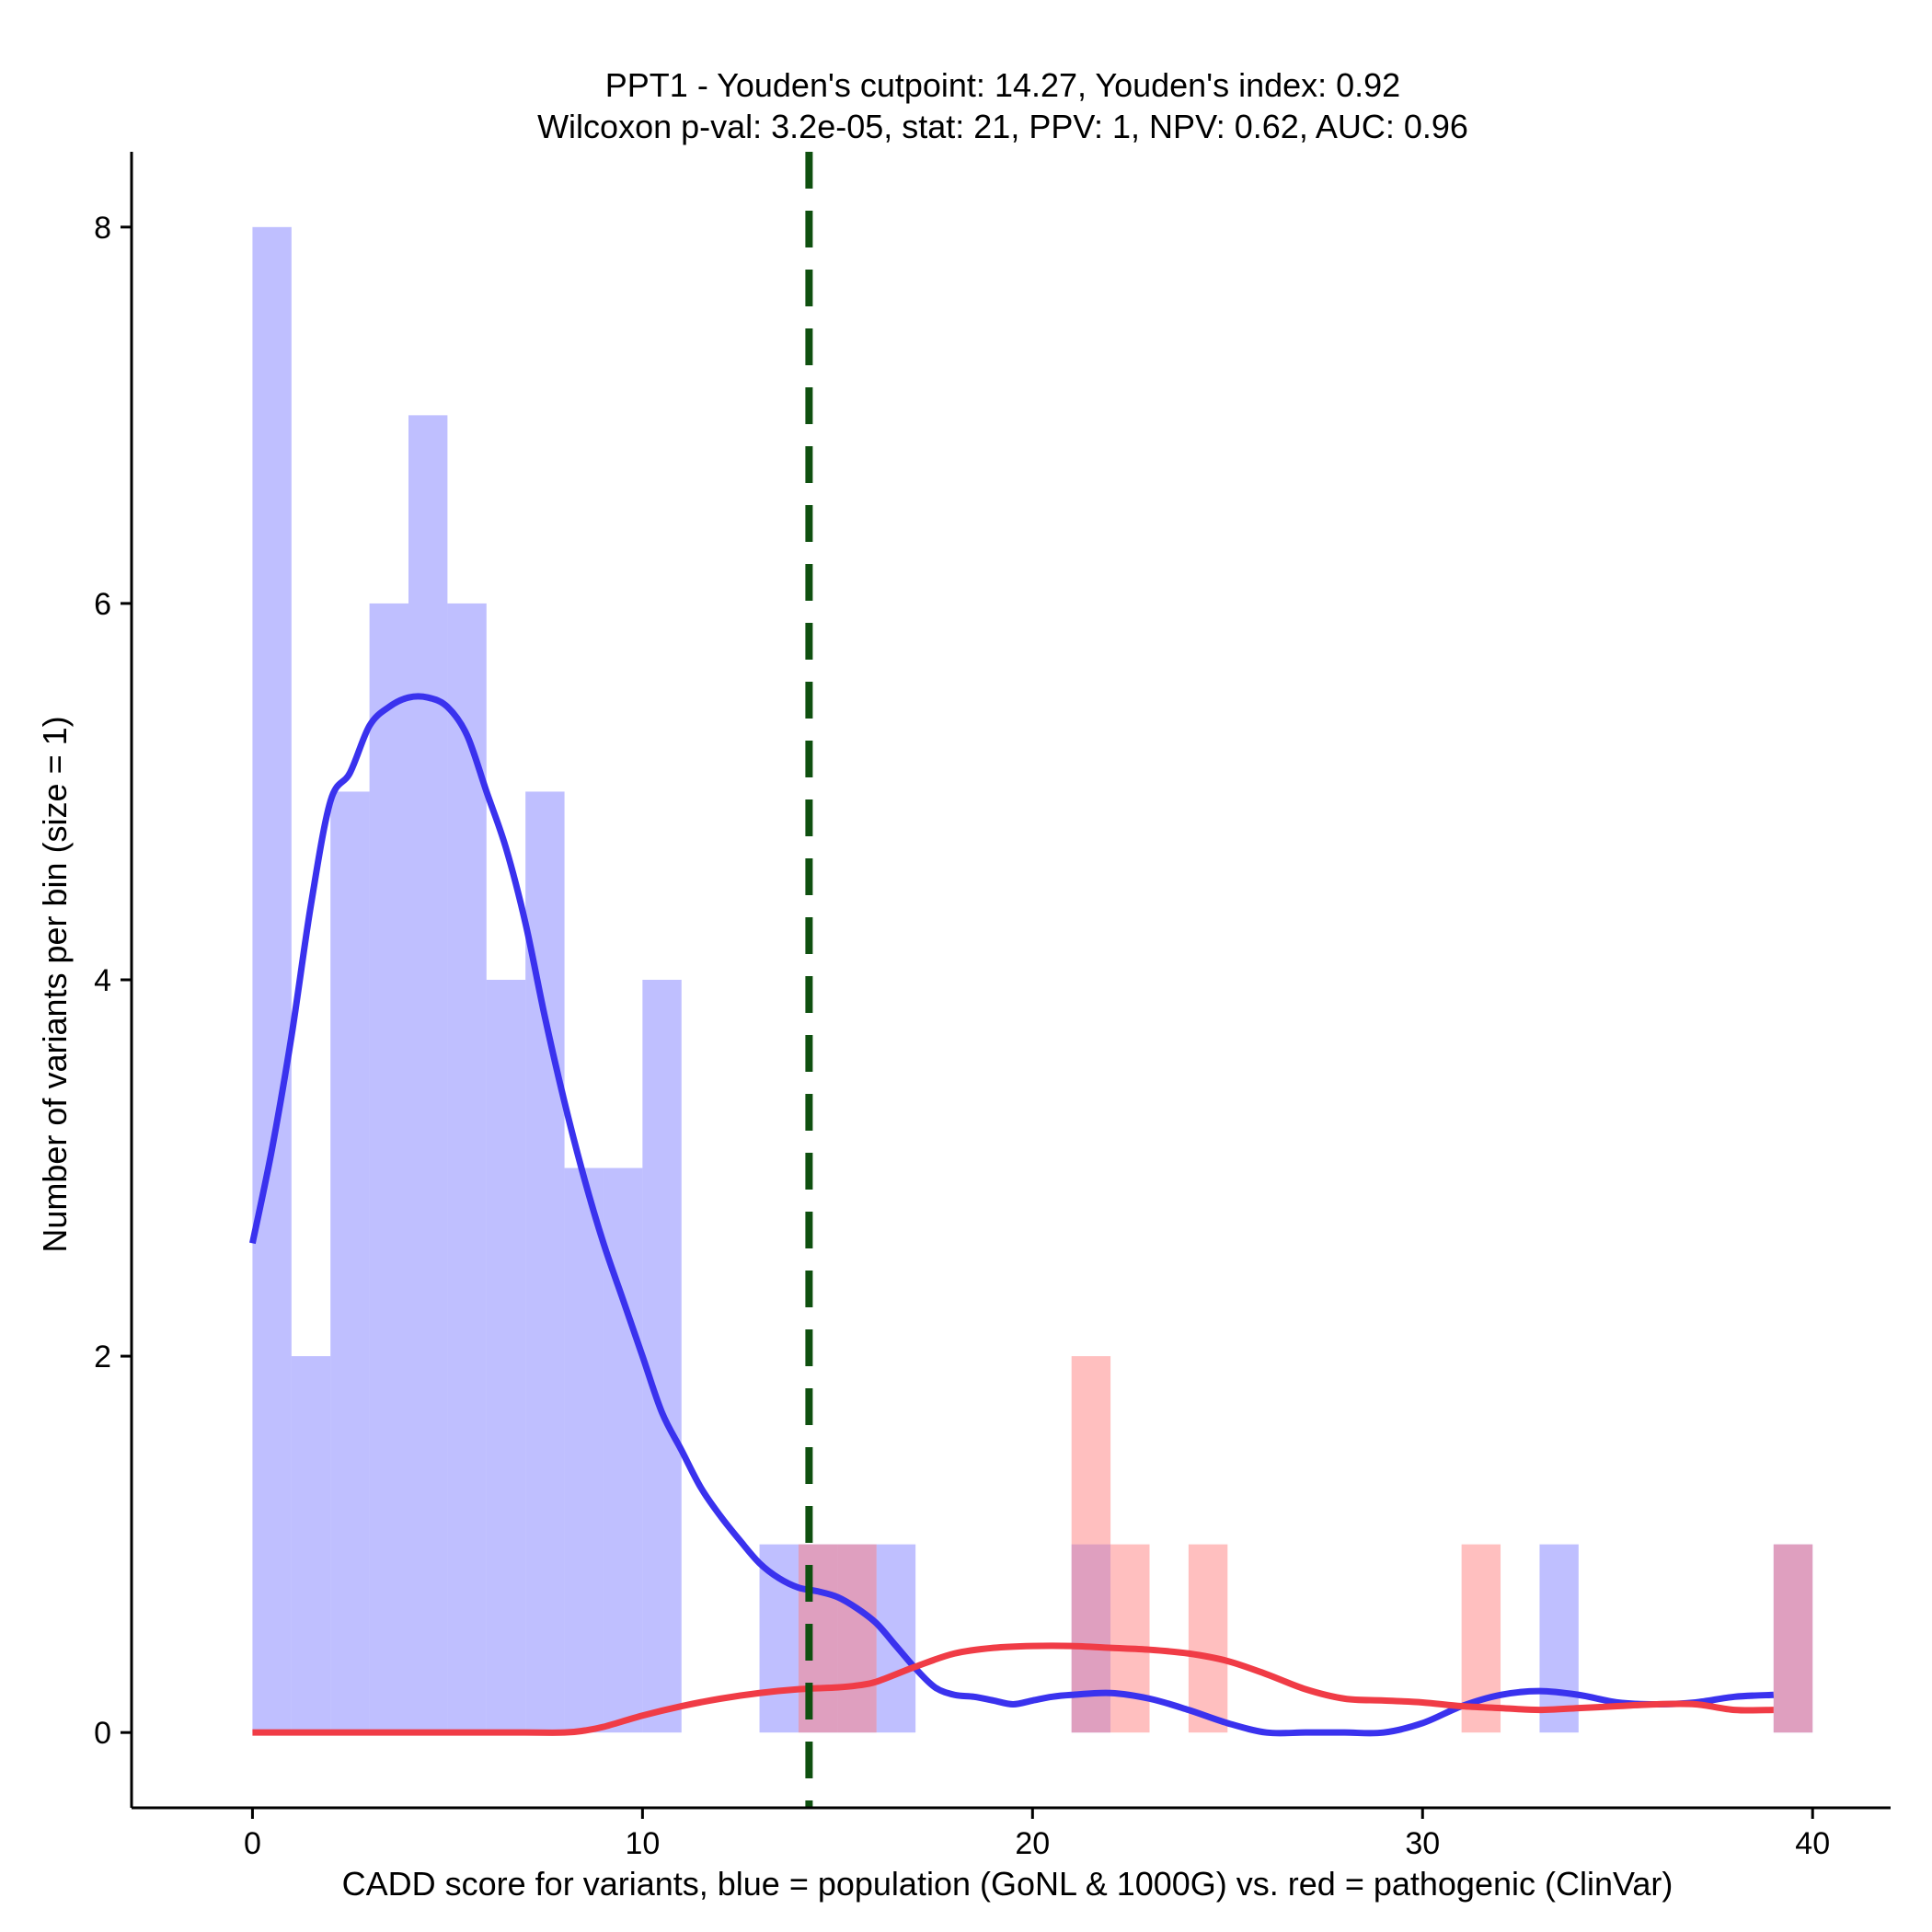 The image size is (1932, 1932). I want to click on pathogenic-density-line, so click(1013, 1689).